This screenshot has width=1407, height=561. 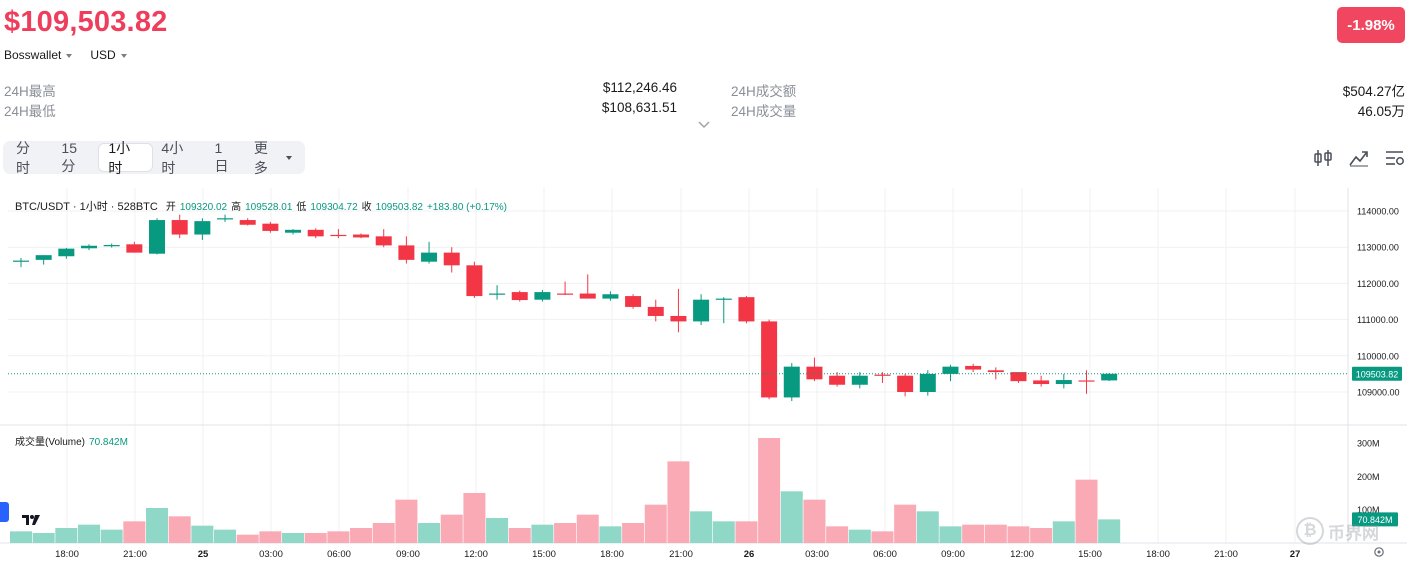 What do you see at coordinates (1368, 444) in the screenshot?
I see `volume-tick-label: 300M` at bounding box center [1368, 444].